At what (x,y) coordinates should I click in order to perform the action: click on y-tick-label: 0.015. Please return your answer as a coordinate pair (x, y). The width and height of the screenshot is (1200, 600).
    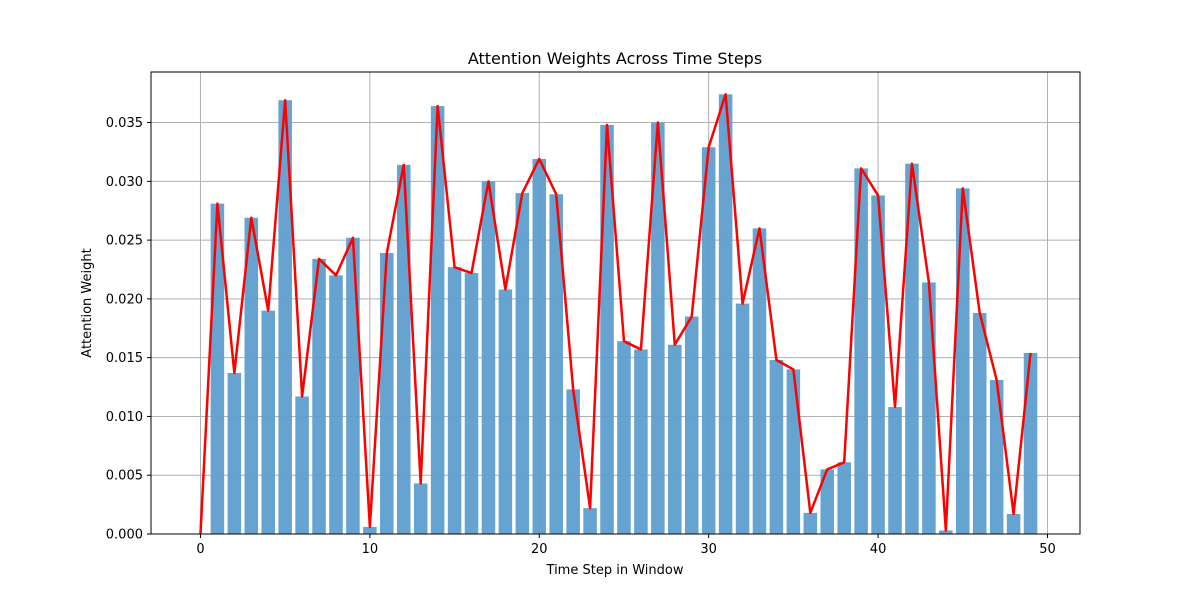
    Looking at the image, I should click on (124, 358).